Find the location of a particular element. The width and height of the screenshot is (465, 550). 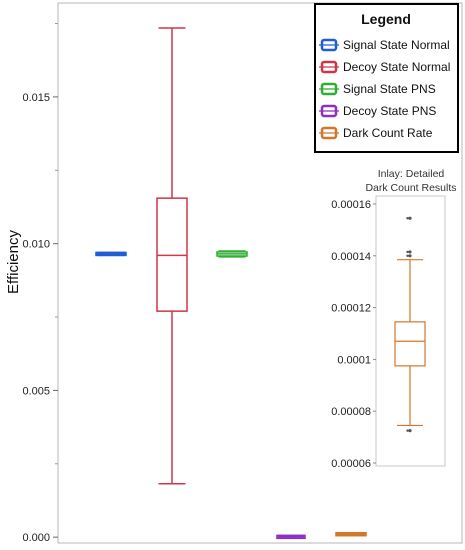

box-dark-count-rate is located at coordinates (351, 534).